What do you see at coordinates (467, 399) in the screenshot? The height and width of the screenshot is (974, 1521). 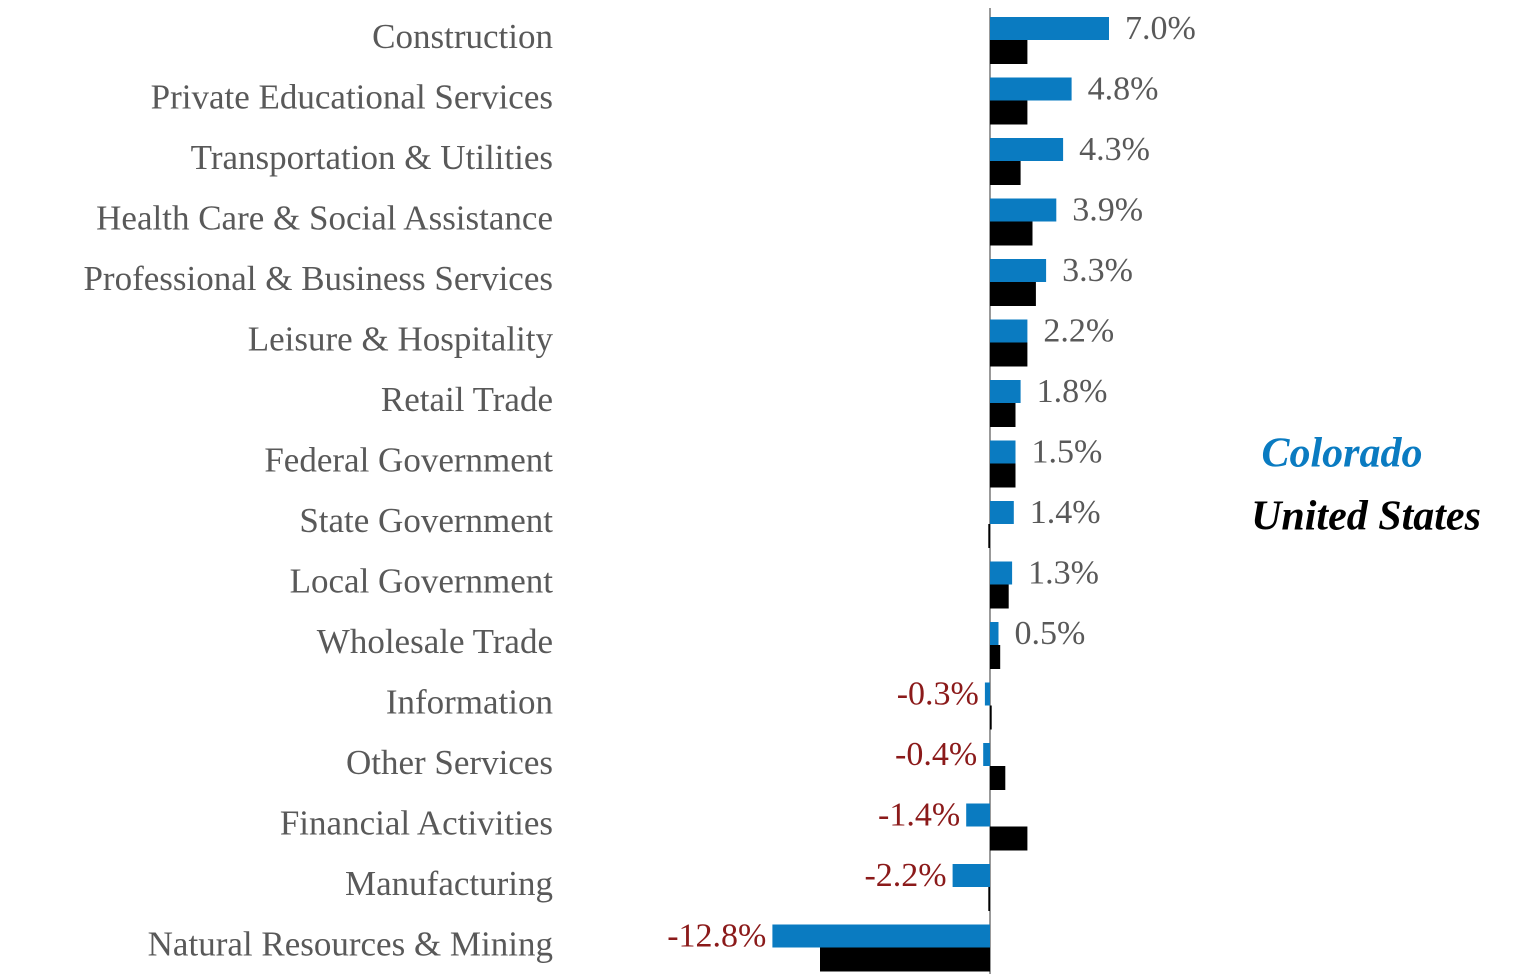 I see `category-label: Retail Trade` at bounding box center [467, 399].